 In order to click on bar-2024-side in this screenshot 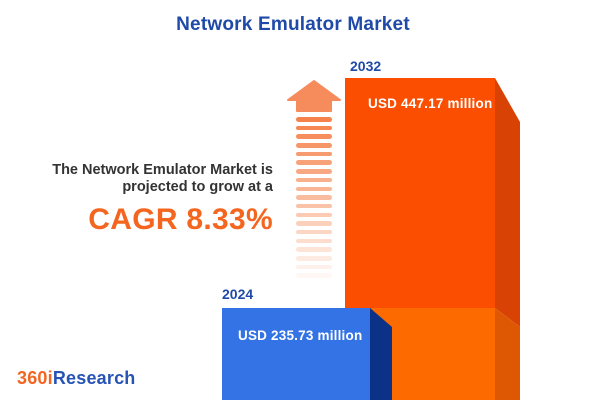, I will do `click(381, 354)`.